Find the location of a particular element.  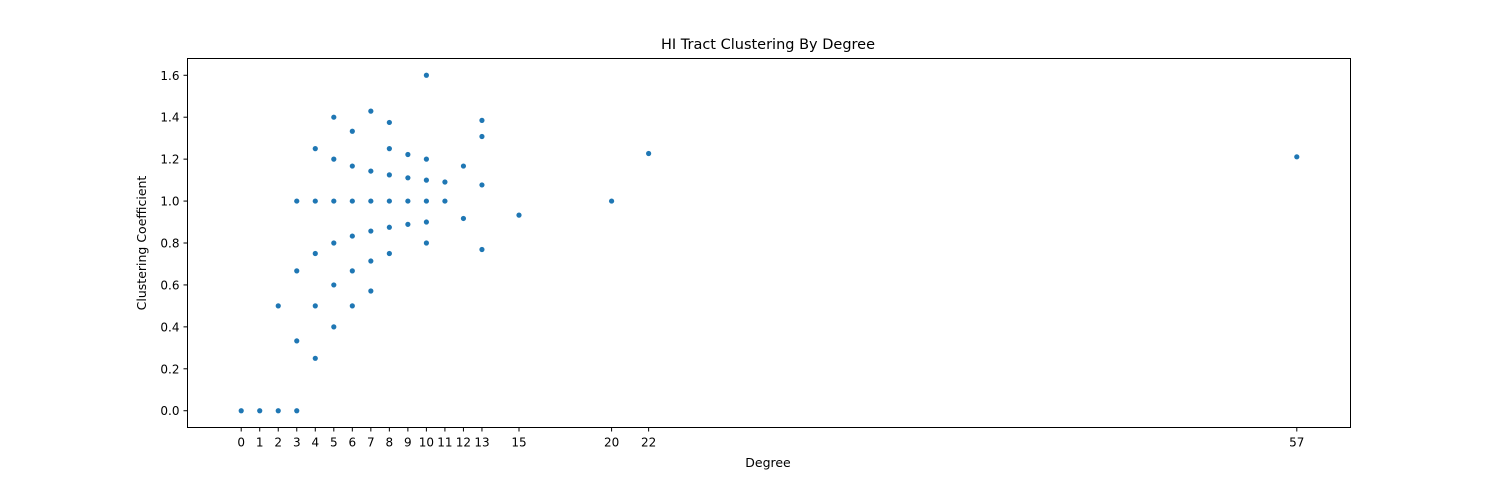

x-tick-label: 8 is located at coordinates (390, 443).